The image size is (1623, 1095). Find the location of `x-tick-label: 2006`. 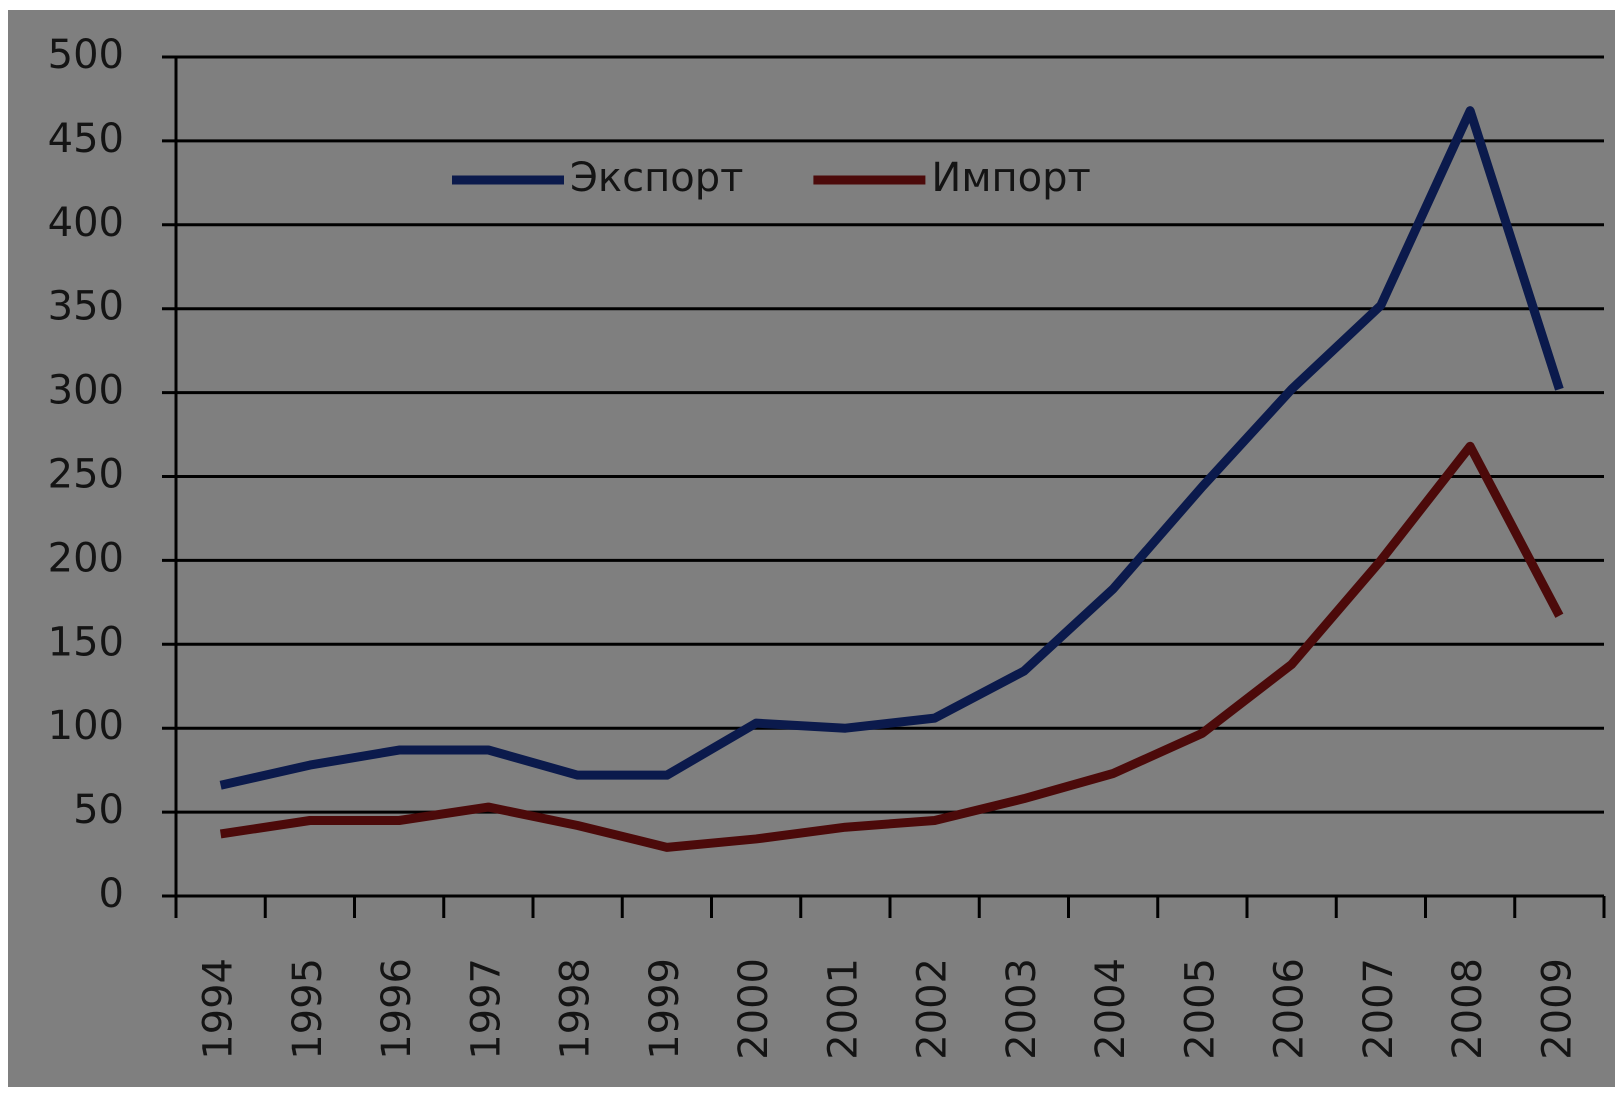

x-tick-label: 2006 is located at coordinates (1290, 1009).